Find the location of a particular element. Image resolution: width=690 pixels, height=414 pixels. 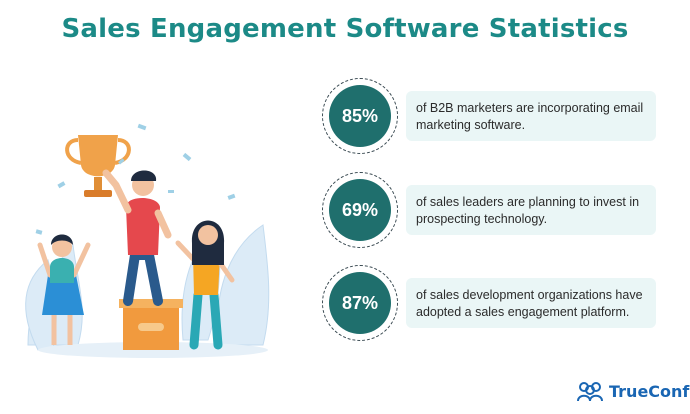

woman-left-icon is located at coordinates (64, 289).